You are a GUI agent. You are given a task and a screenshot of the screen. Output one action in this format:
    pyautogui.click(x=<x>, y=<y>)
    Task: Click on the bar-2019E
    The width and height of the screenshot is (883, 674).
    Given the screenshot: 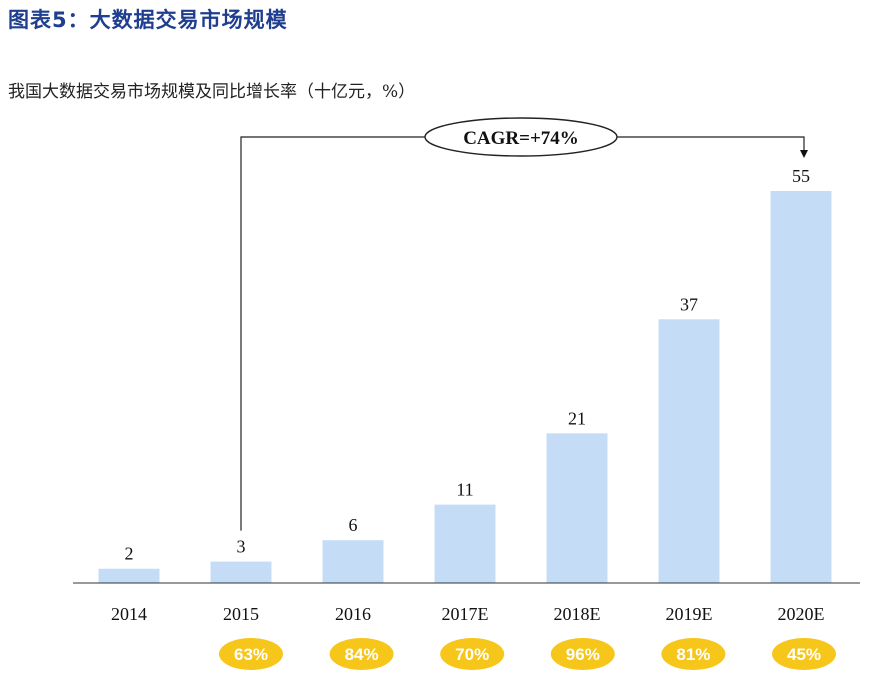 What is the action you would take?
    pyautogui.click(x=689, y=451)
    